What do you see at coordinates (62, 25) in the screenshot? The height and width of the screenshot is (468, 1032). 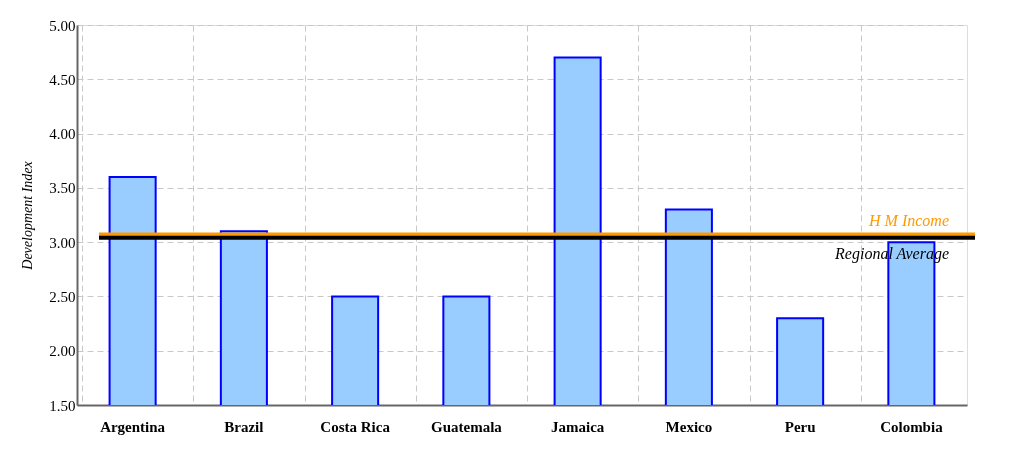 I see `y-tick-label: 5.00` at bounding box center [62, 25].